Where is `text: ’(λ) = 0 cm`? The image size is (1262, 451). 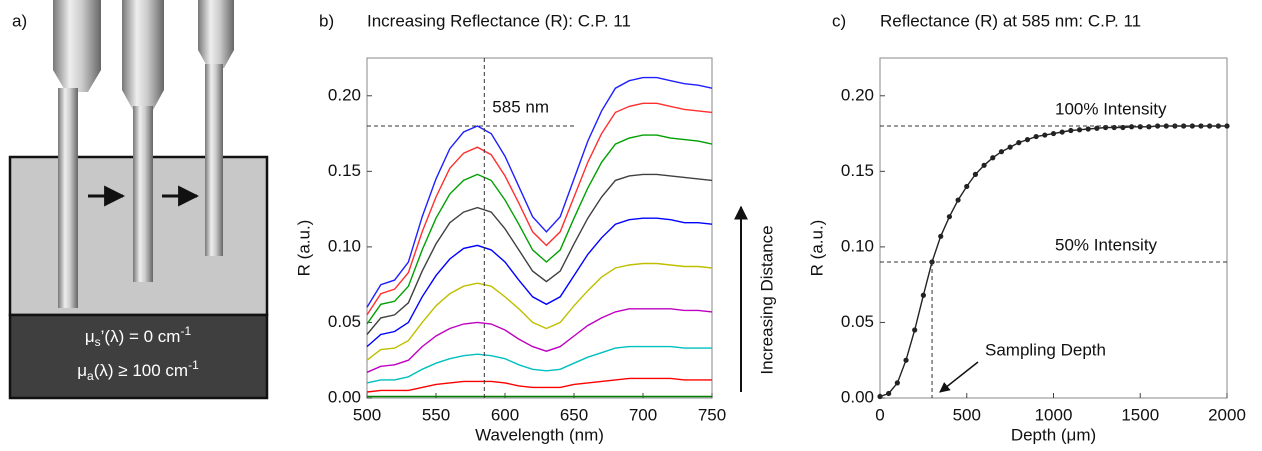
text: ’(λ) = 0 cm is located at coordinates (141, 336).